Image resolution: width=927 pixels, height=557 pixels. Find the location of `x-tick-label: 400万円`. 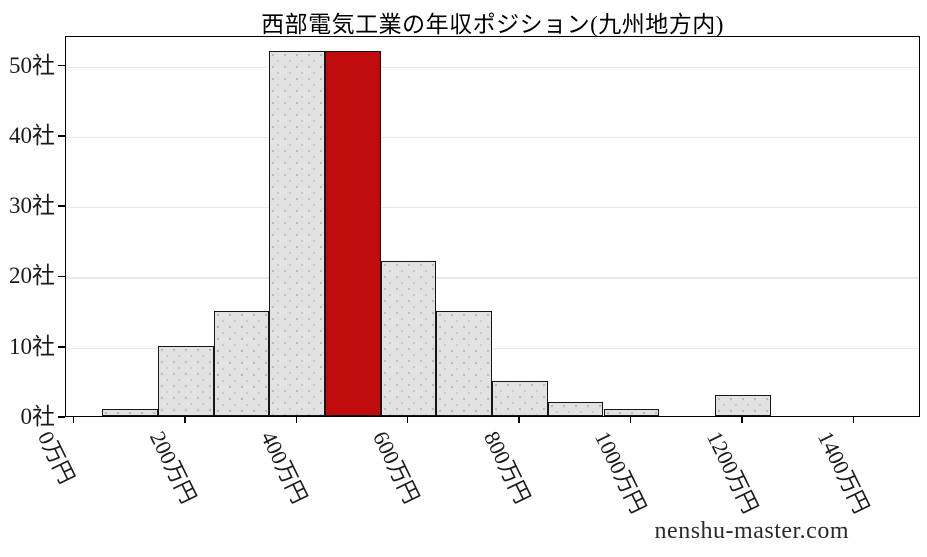

x-tick-label: 400万円 is located at coordinates (284, 467).